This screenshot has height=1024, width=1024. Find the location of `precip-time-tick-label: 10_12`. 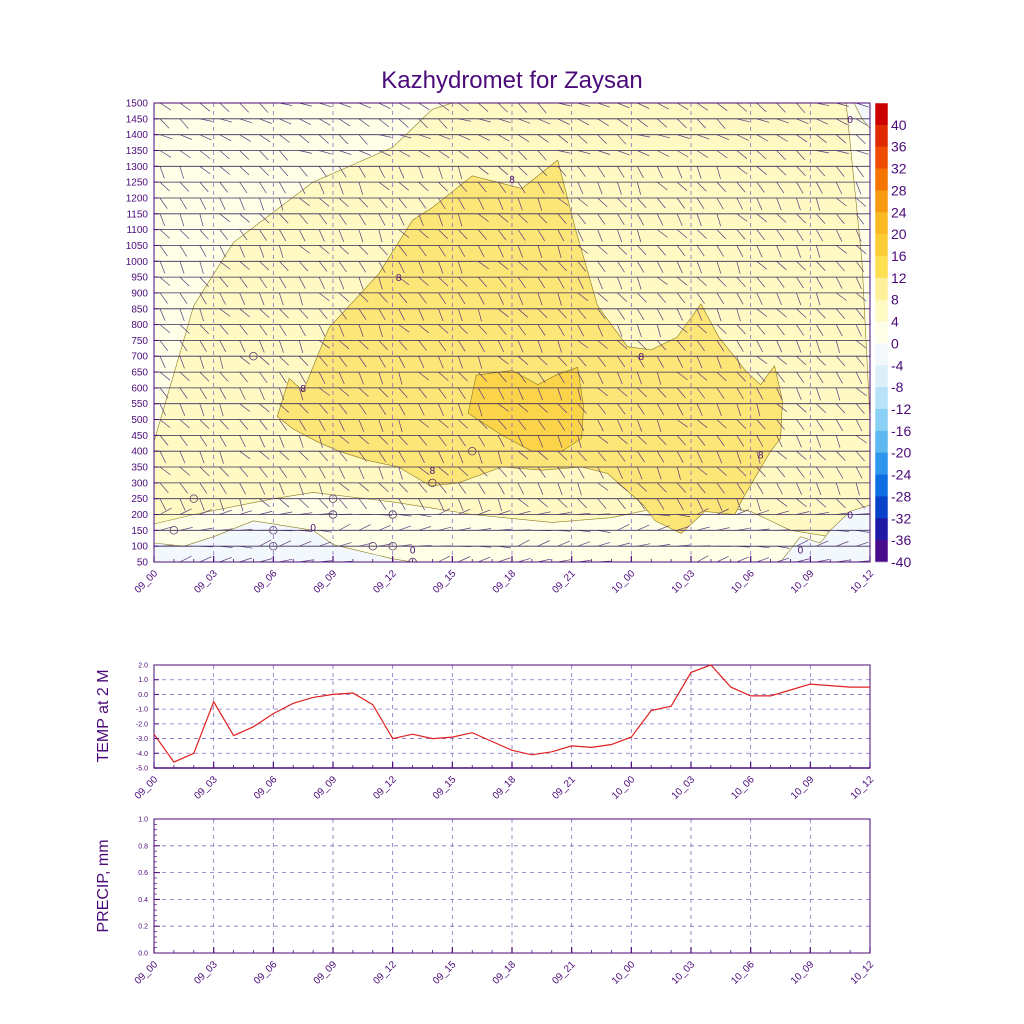

precip-time-tick-label: 10_12 is located at coordinates (863, 973).